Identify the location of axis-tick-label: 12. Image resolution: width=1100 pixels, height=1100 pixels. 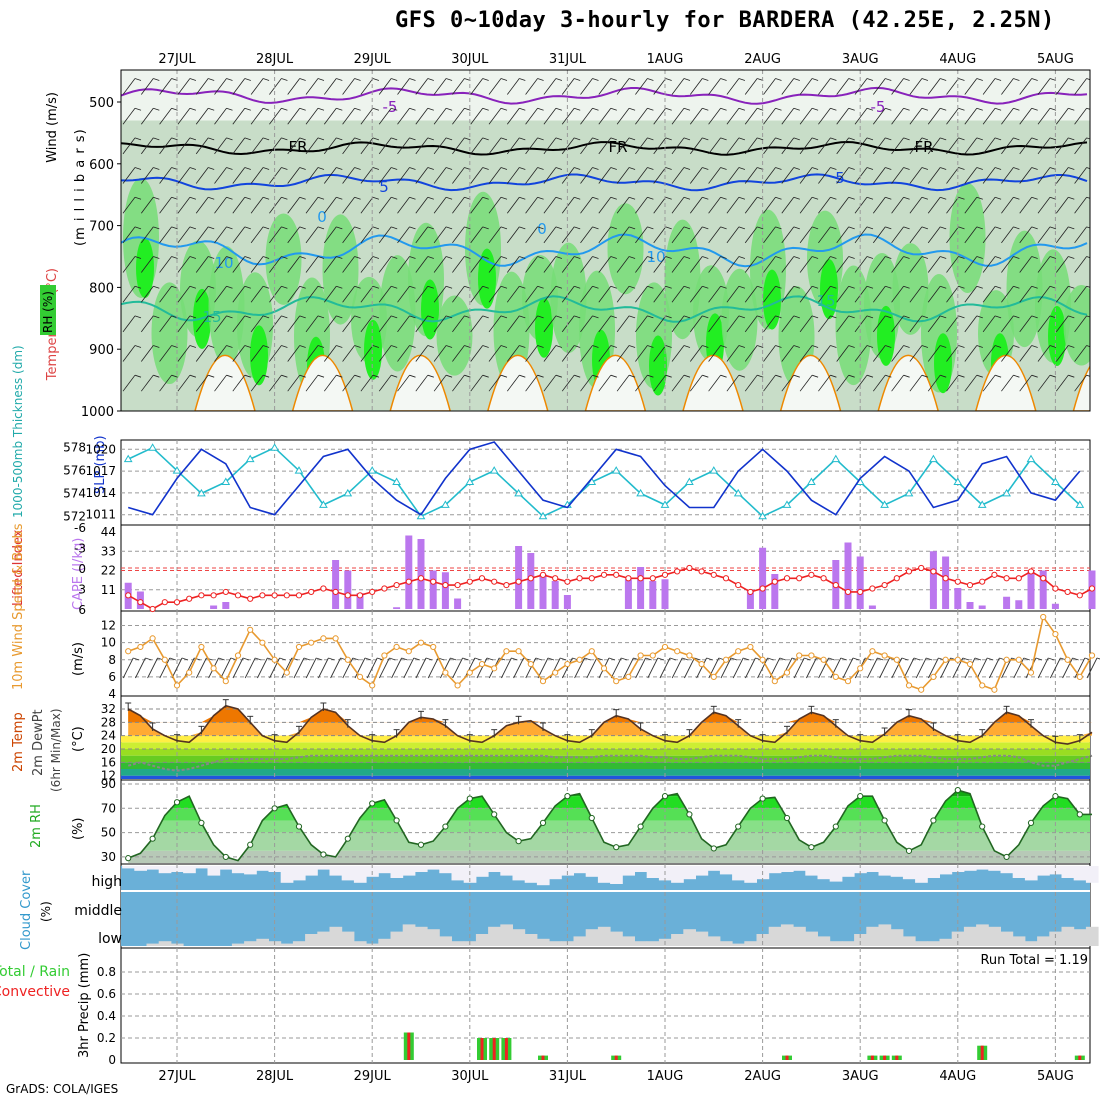
(108, 776).